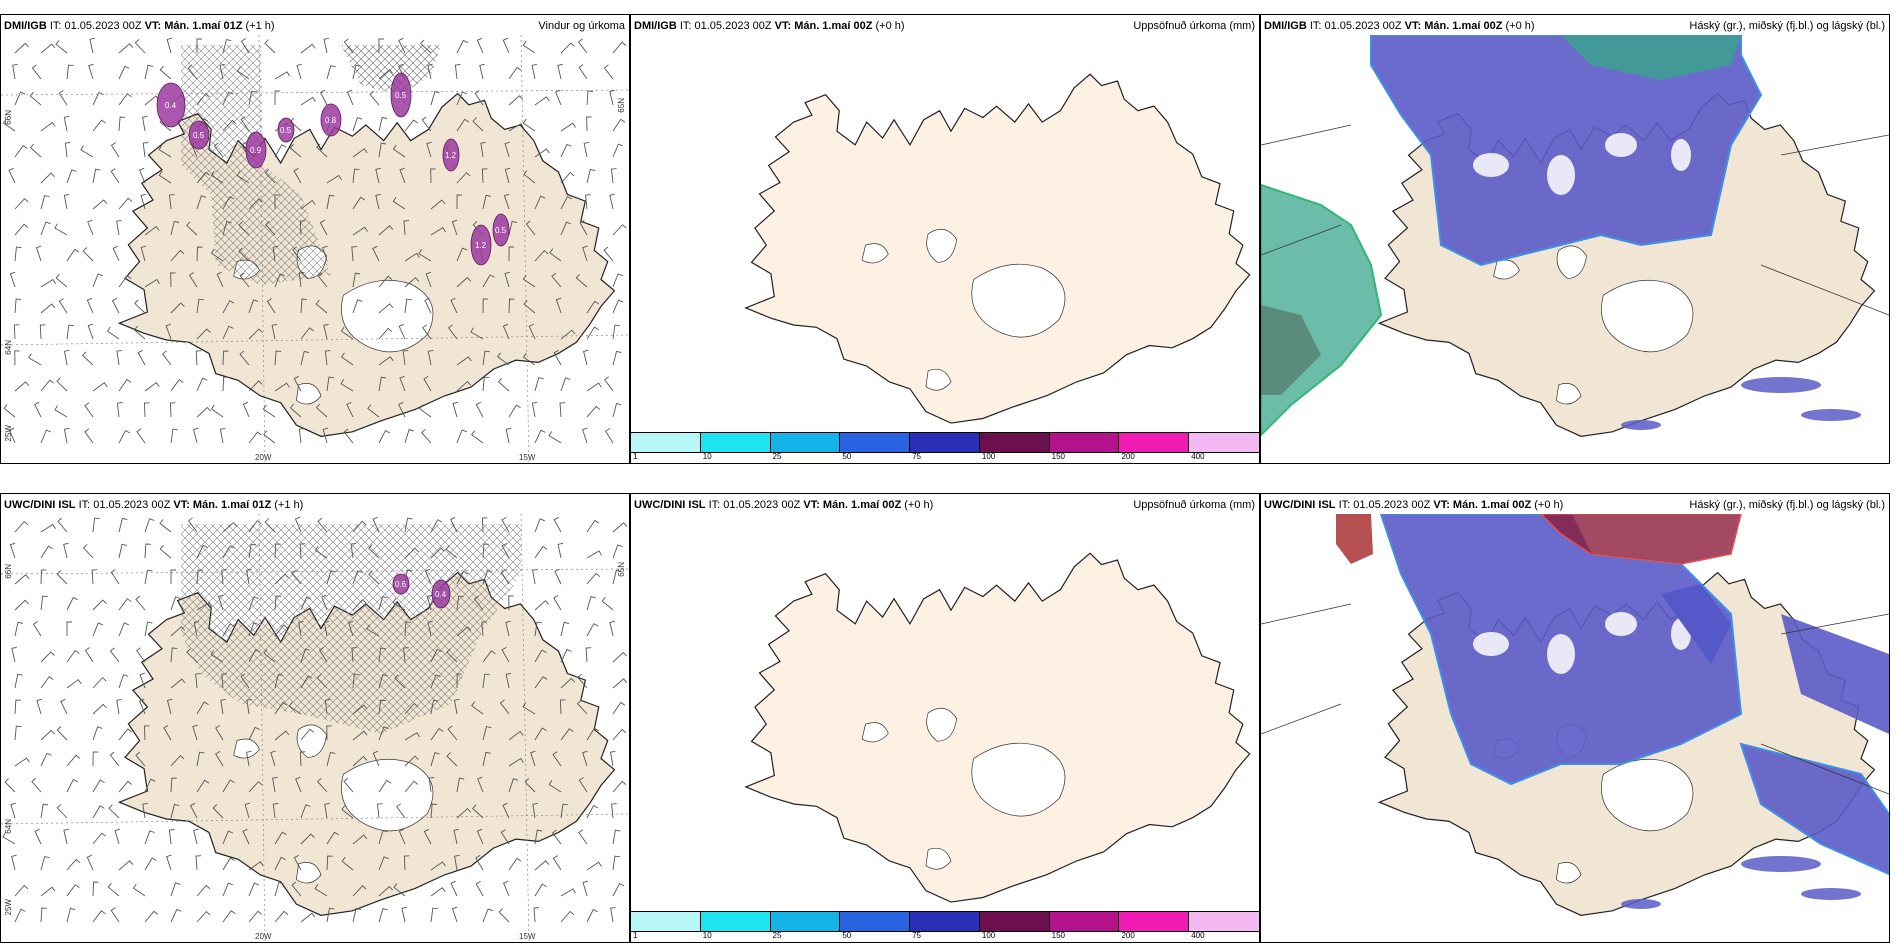 This screenshot has height=950, width=1900. Describe the element at coordinates (945, 718) in the screenshot. I see `accum-precip-map` at that location.